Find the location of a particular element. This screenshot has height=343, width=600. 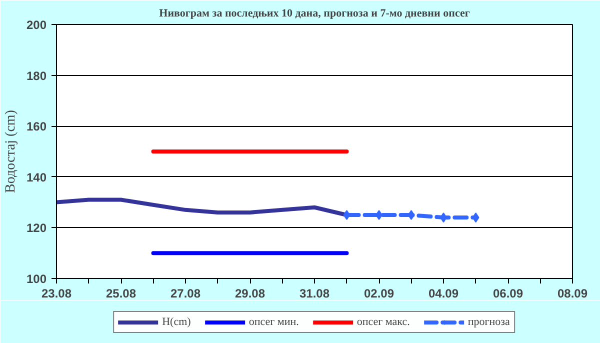

x-tick-label: 08.09 is located at coordinates (572, 293).